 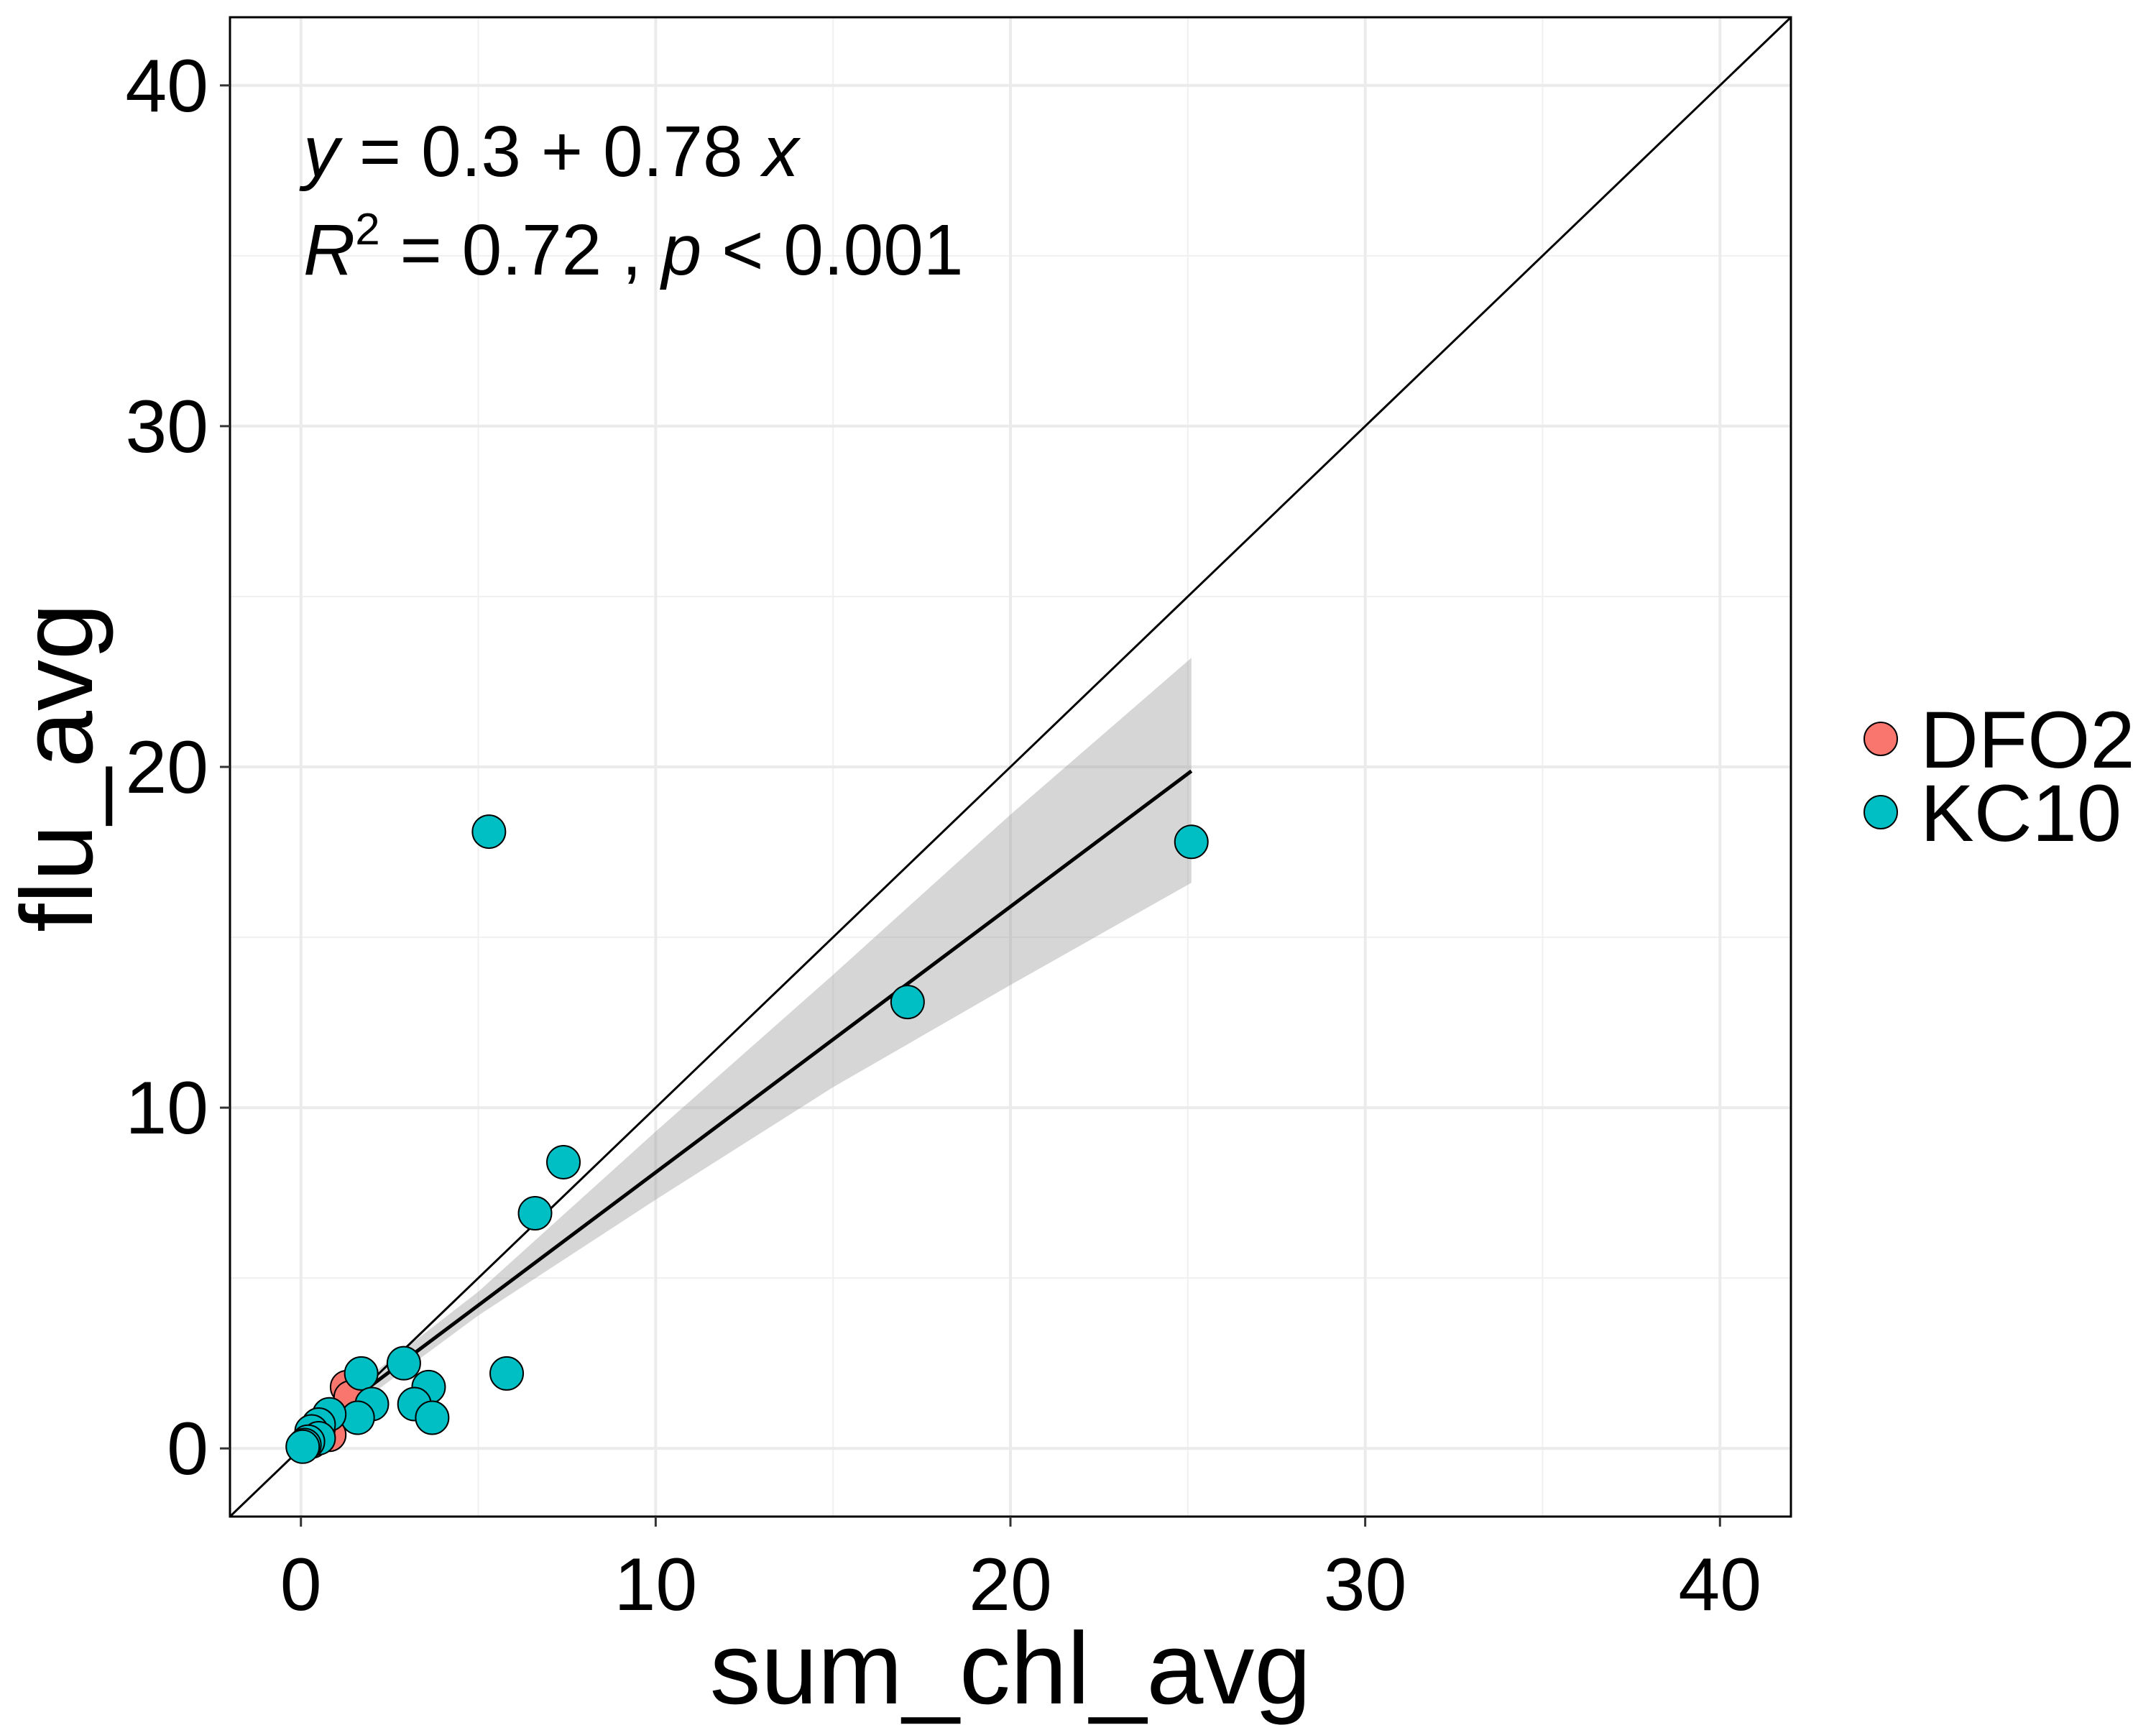 I want to click on x-tick-label: 10, so click(x=656, y=1585).